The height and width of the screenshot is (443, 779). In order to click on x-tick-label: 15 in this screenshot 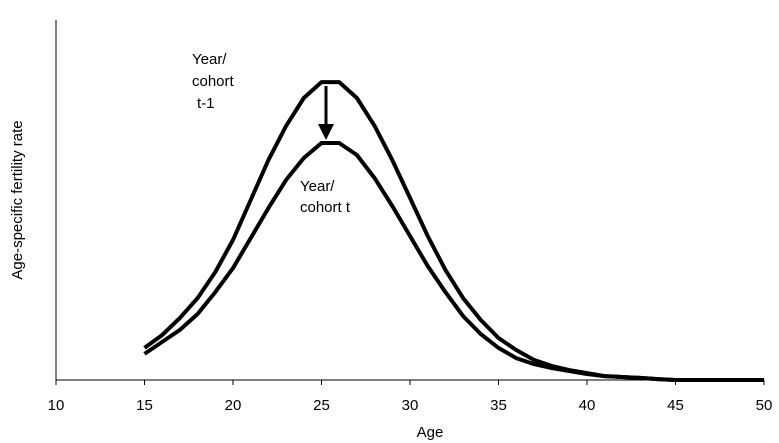, I will do `click(144, 405)`.